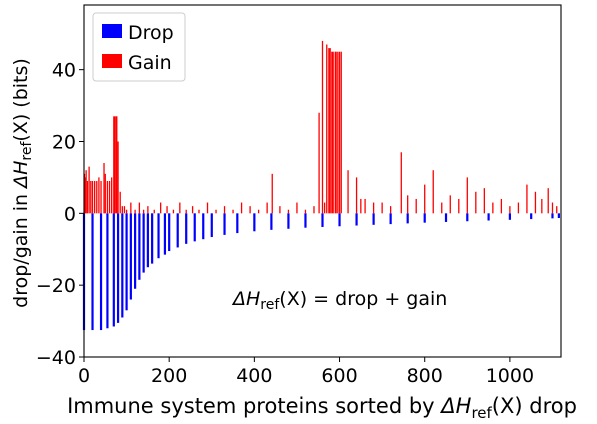  What do you see at coordinates (84, 376) in the screenshot?
I see `x-tick-label-0: 0` at bounding box center [84, 376].